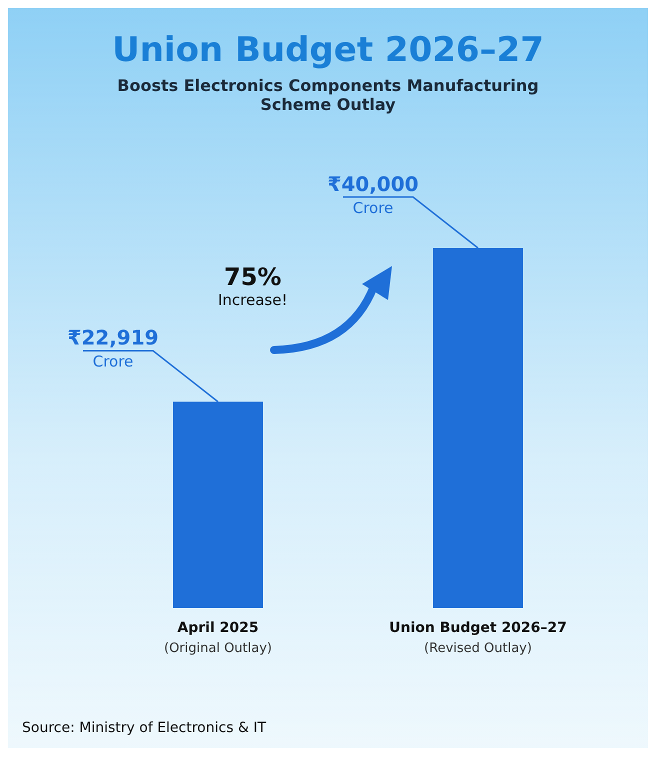 Image resolution: width=655 pixels, height=757 pixels. Describe the element at coordinates (144, 728) in the screenshot. I see `source-note: Source: Ministry of Electronics & IT` at that location.